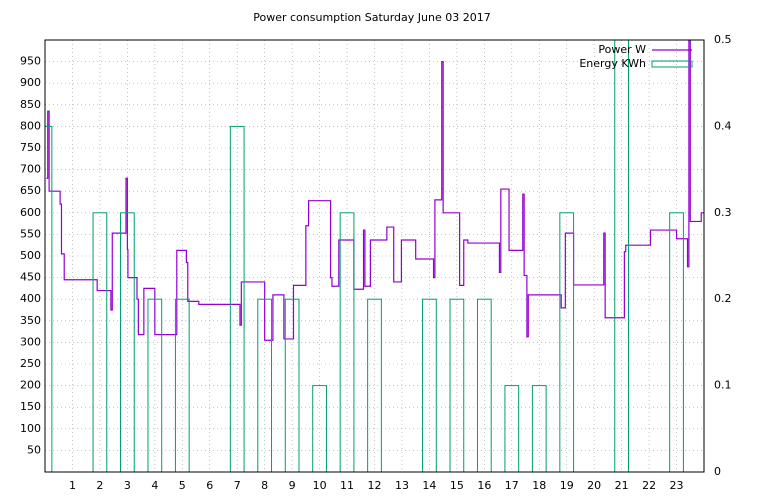 This screenshot has width=768, height=500. What do you see at coordinates (371, 17) in the screenshot?
I see `chart-title: Power consumption Saturday June 03 2017` at bounding box center [371, 17].